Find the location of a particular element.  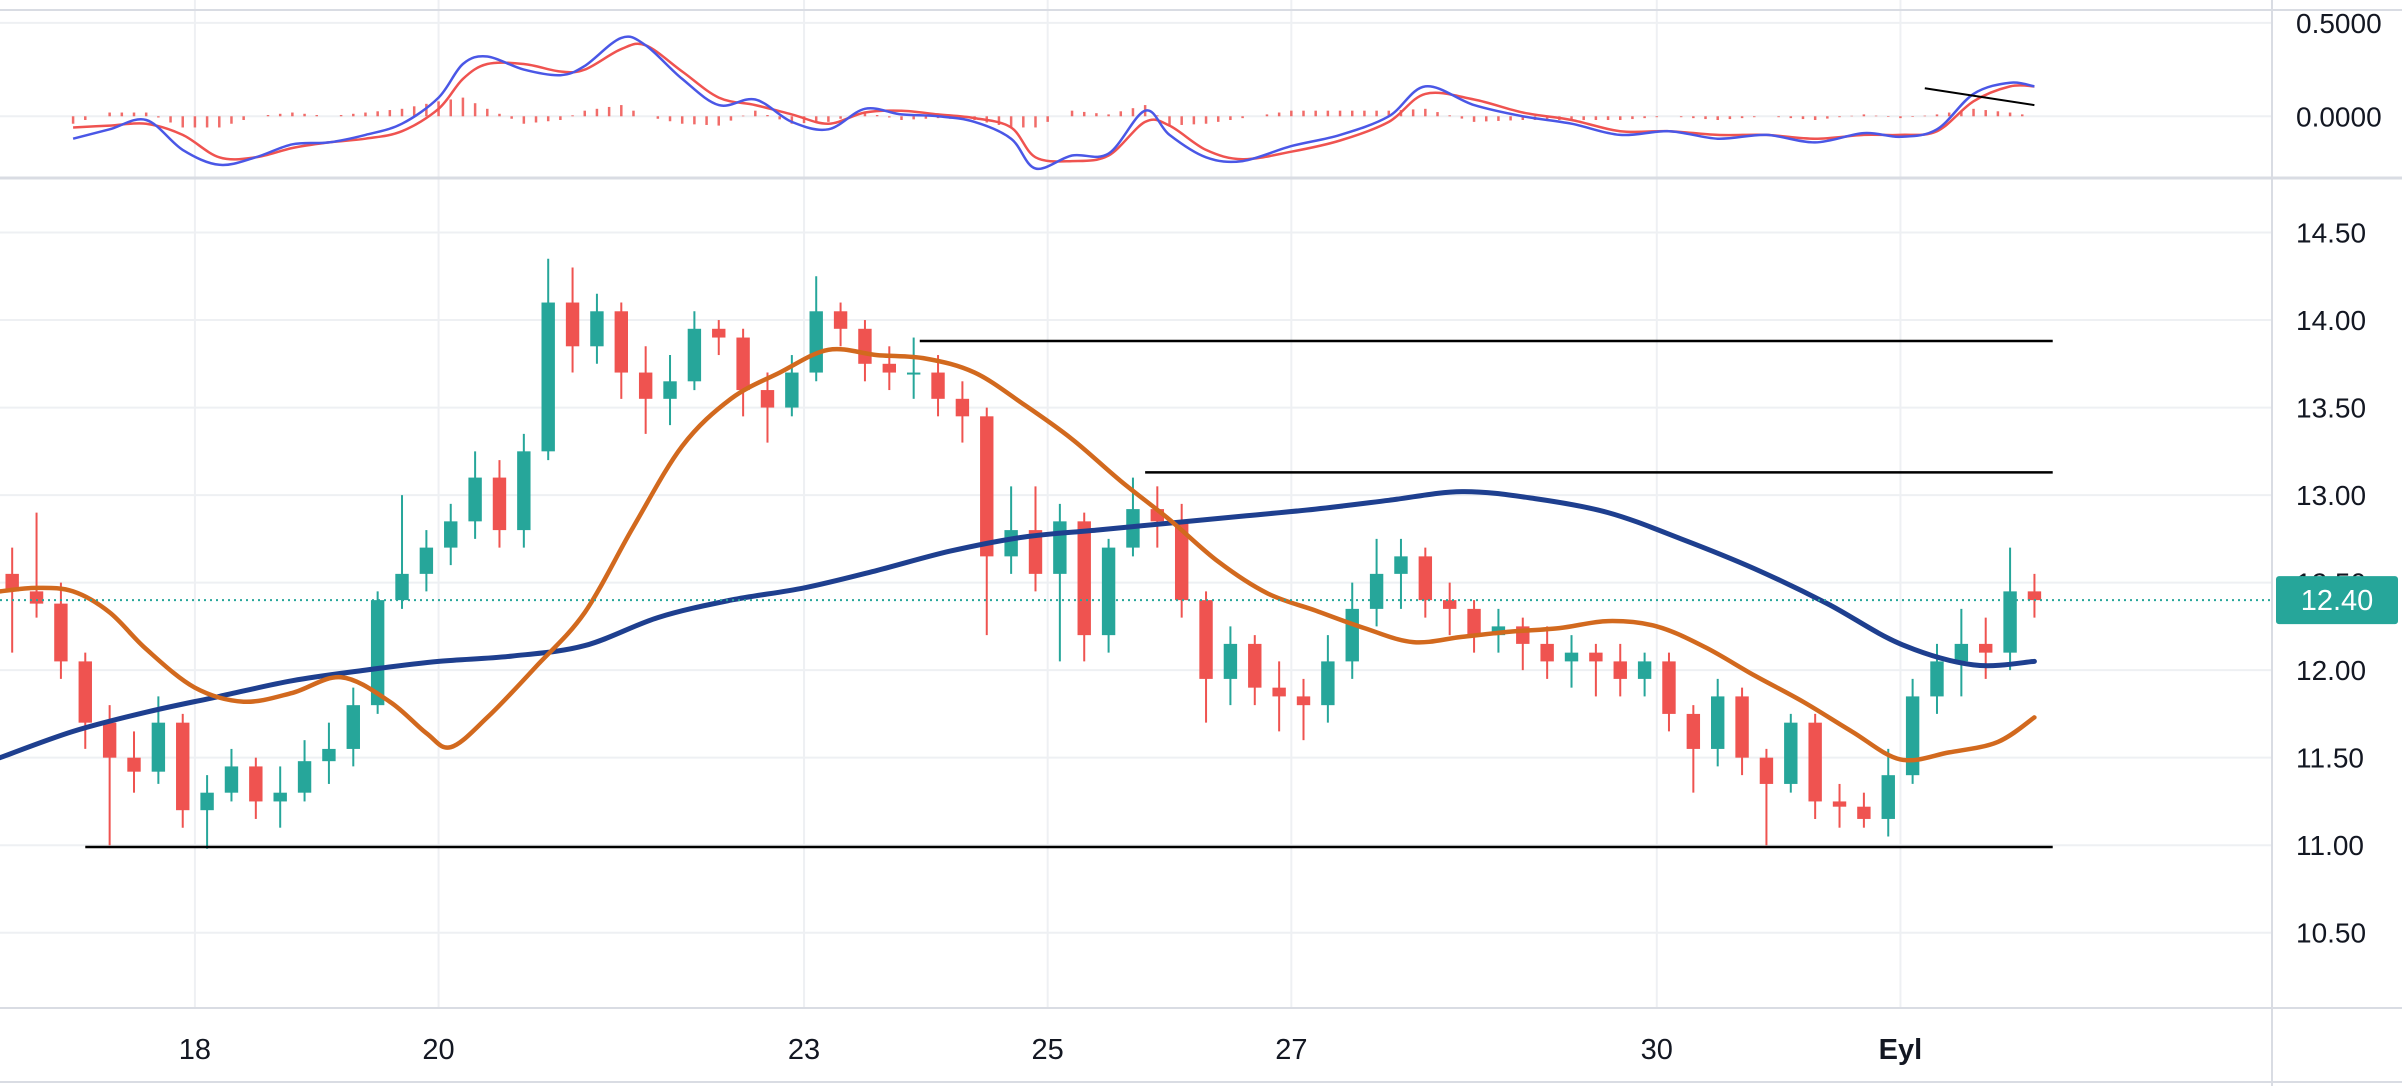

price-axis-label-3: 13.00 is located at coordinates (2331, 495).